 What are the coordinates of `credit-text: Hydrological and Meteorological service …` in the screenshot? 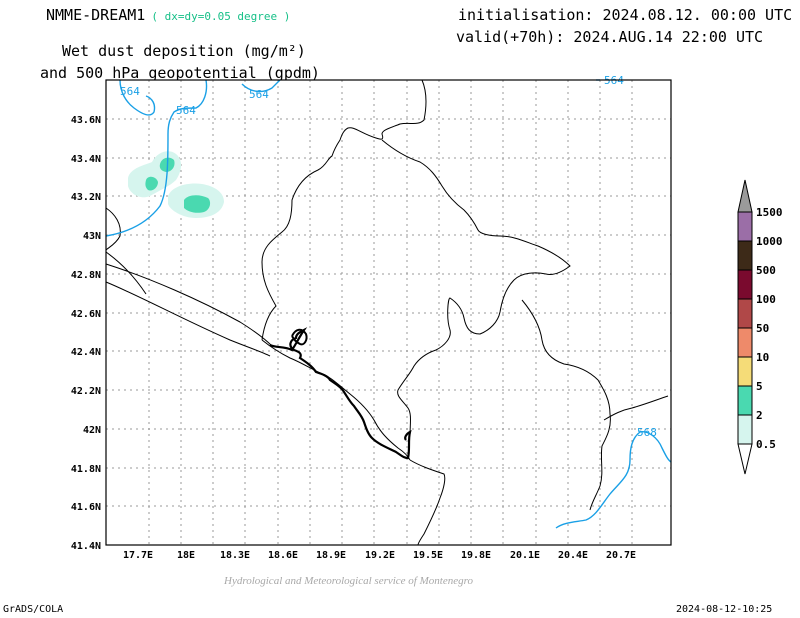 It's located at (348, 581).